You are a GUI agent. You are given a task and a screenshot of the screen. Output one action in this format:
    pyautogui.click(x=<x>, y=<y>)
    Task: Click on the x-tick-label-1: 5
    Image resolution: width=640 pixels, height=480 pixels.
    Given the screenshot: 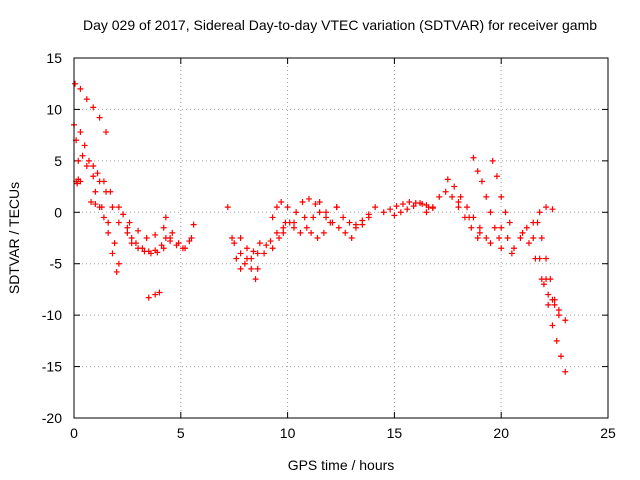 What is the action you would take?
    pyautogui.click(x=181, y=433)
    